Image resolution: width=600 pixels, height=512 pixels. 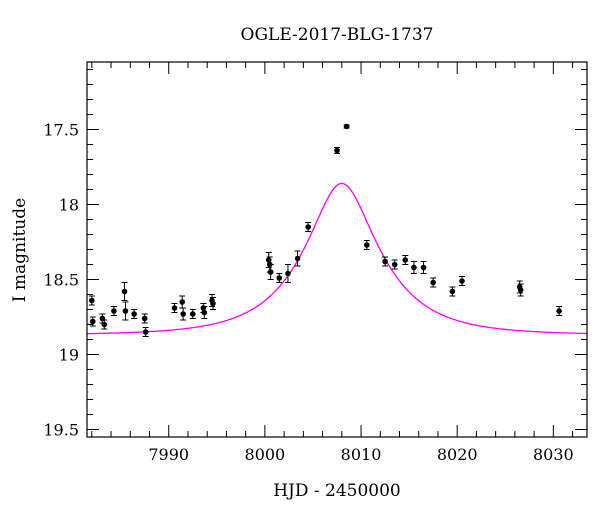 What do you see at coordinates (69, 205) in the screenshot?
I see `y-tick-label: 18` at bounding box center [69, 205].